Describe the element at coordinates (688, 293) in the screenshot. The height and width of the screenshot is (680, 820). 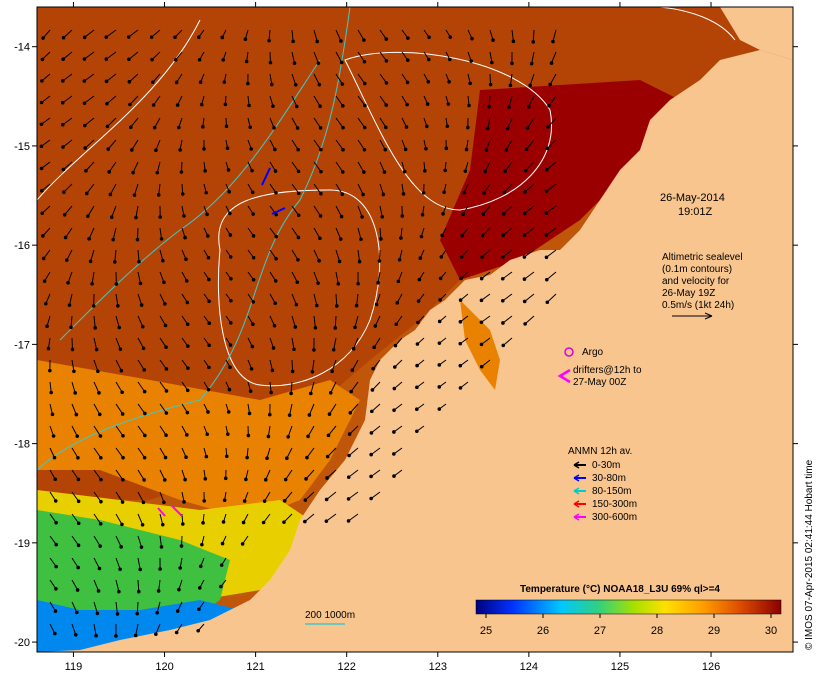
I see `svg-text: 26-May 19Z` at that location.